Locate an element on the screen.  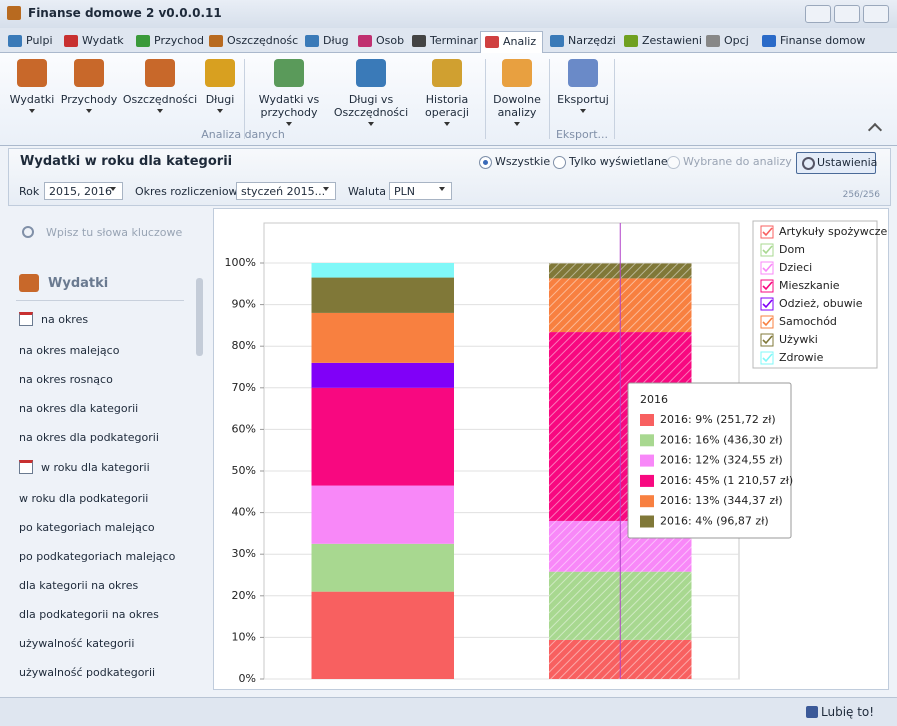
ribbon-button: Dowolne analizy is located at coordinates (517, 91).